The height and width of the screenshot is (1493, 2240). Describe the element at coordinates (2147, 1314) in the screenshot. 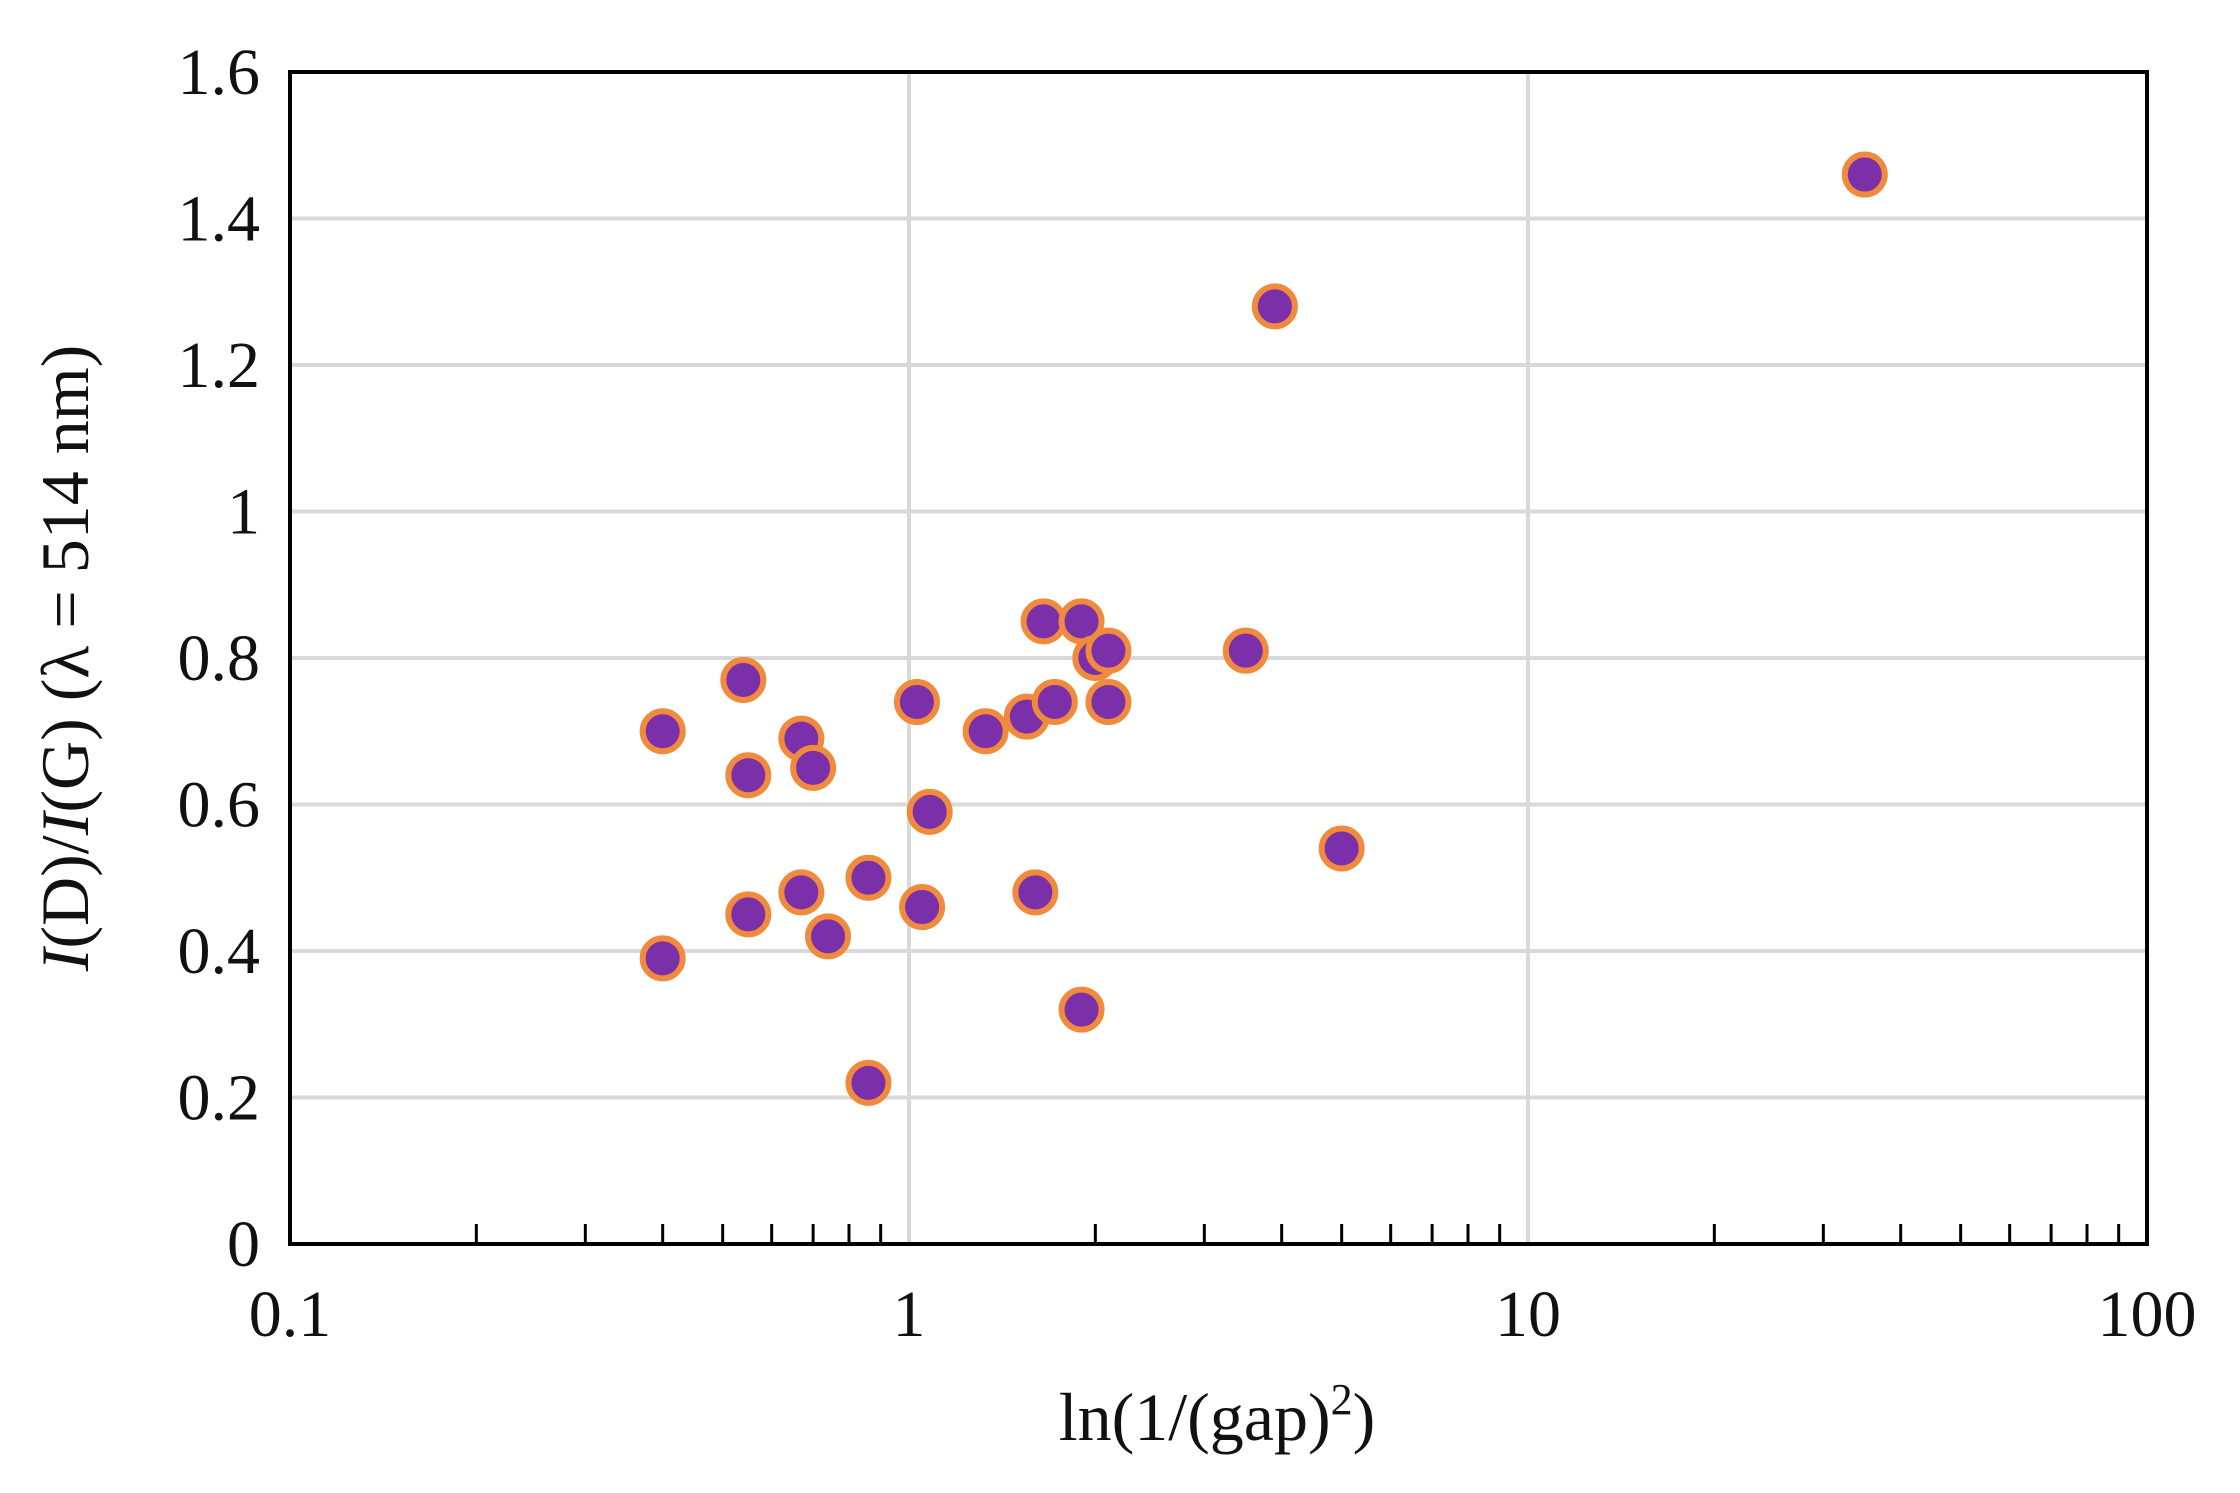

I see `x-tick-label: 100` at that location.